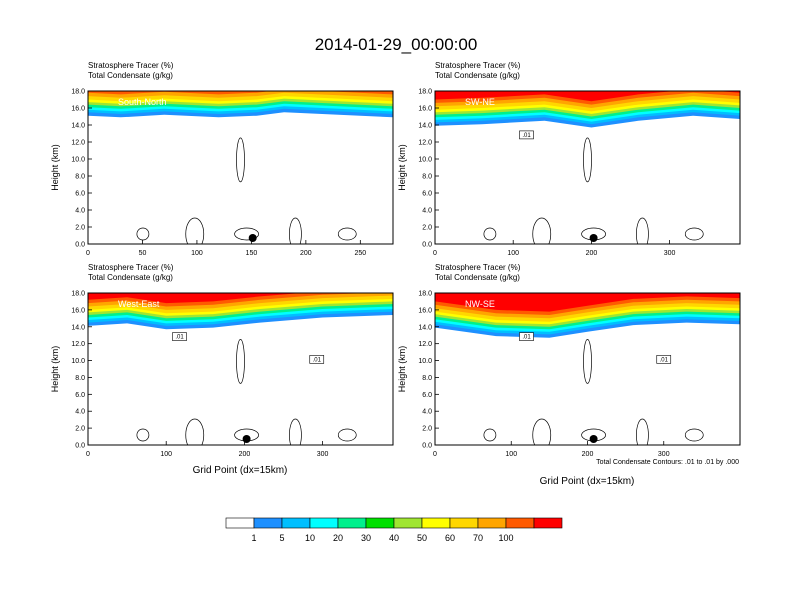  Describe the element at coordinates (281, 538) in the screenshot. I see `colorbar-label: 5` at that location.